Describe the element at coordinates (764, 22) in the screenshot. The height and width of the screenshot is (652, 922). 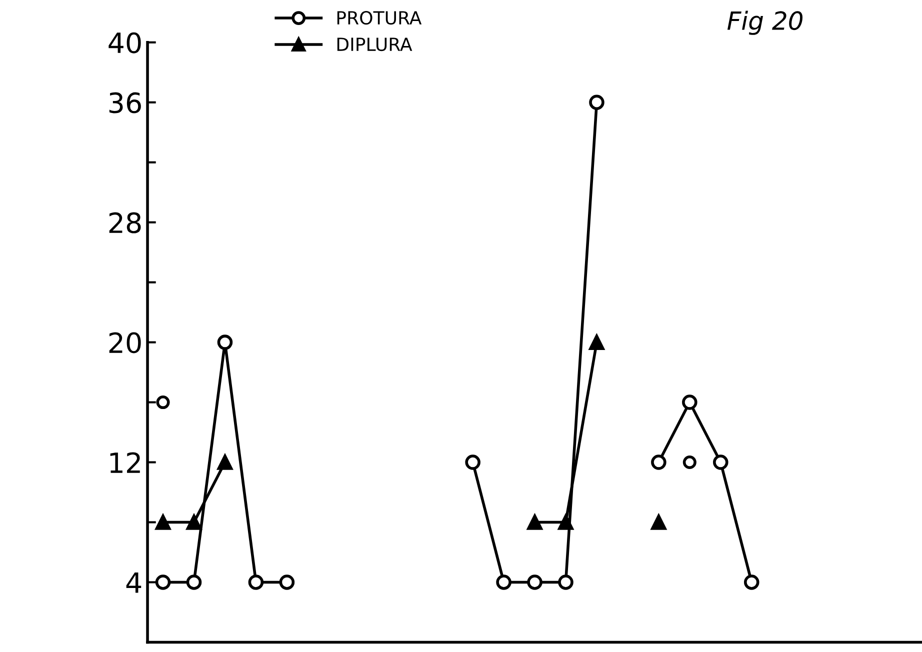
I see `caption: Fig 20` at that location.